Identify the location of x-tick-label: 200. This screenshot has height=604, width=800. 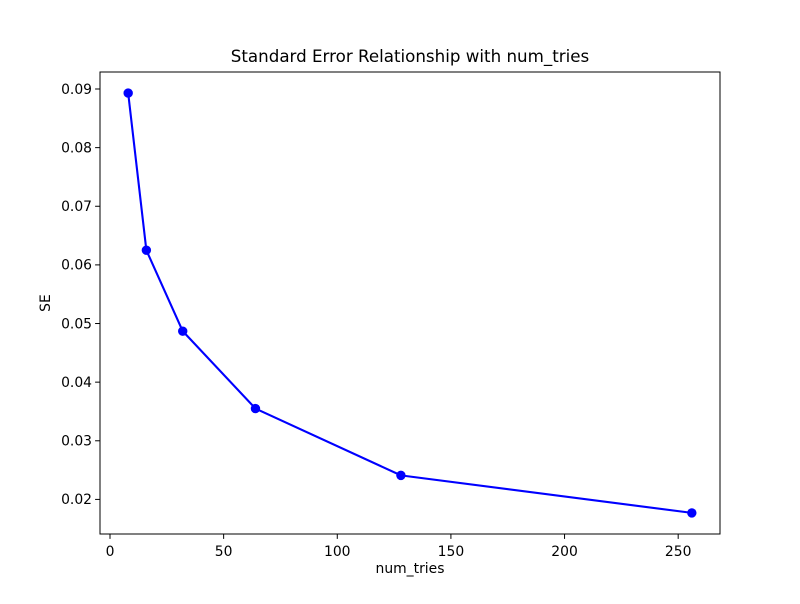
(564, 552).